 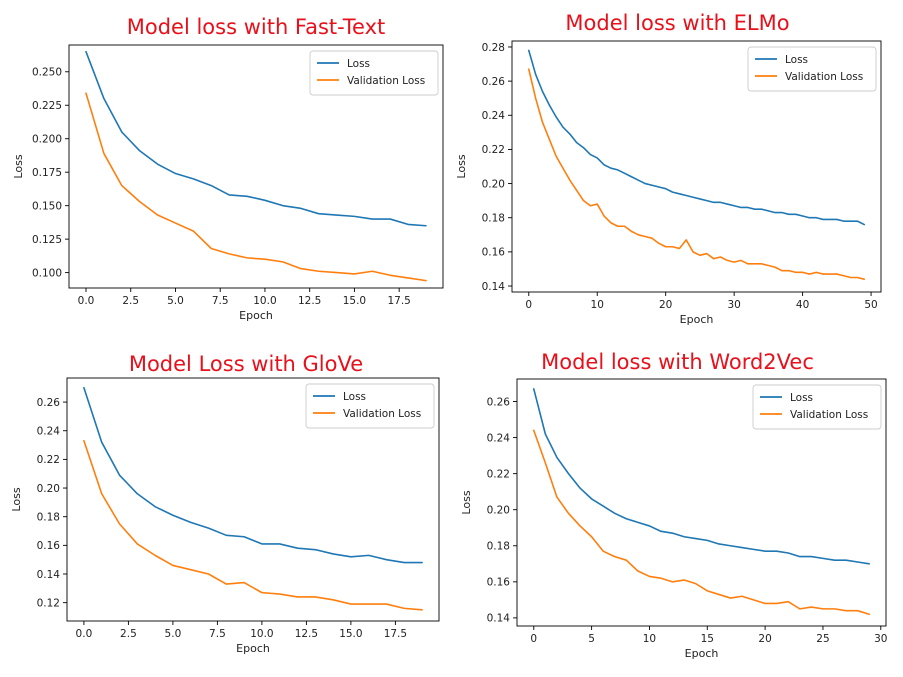 I want to click on chart-word2vec-y-axis-label: Loss, so click(x=466, y=502).